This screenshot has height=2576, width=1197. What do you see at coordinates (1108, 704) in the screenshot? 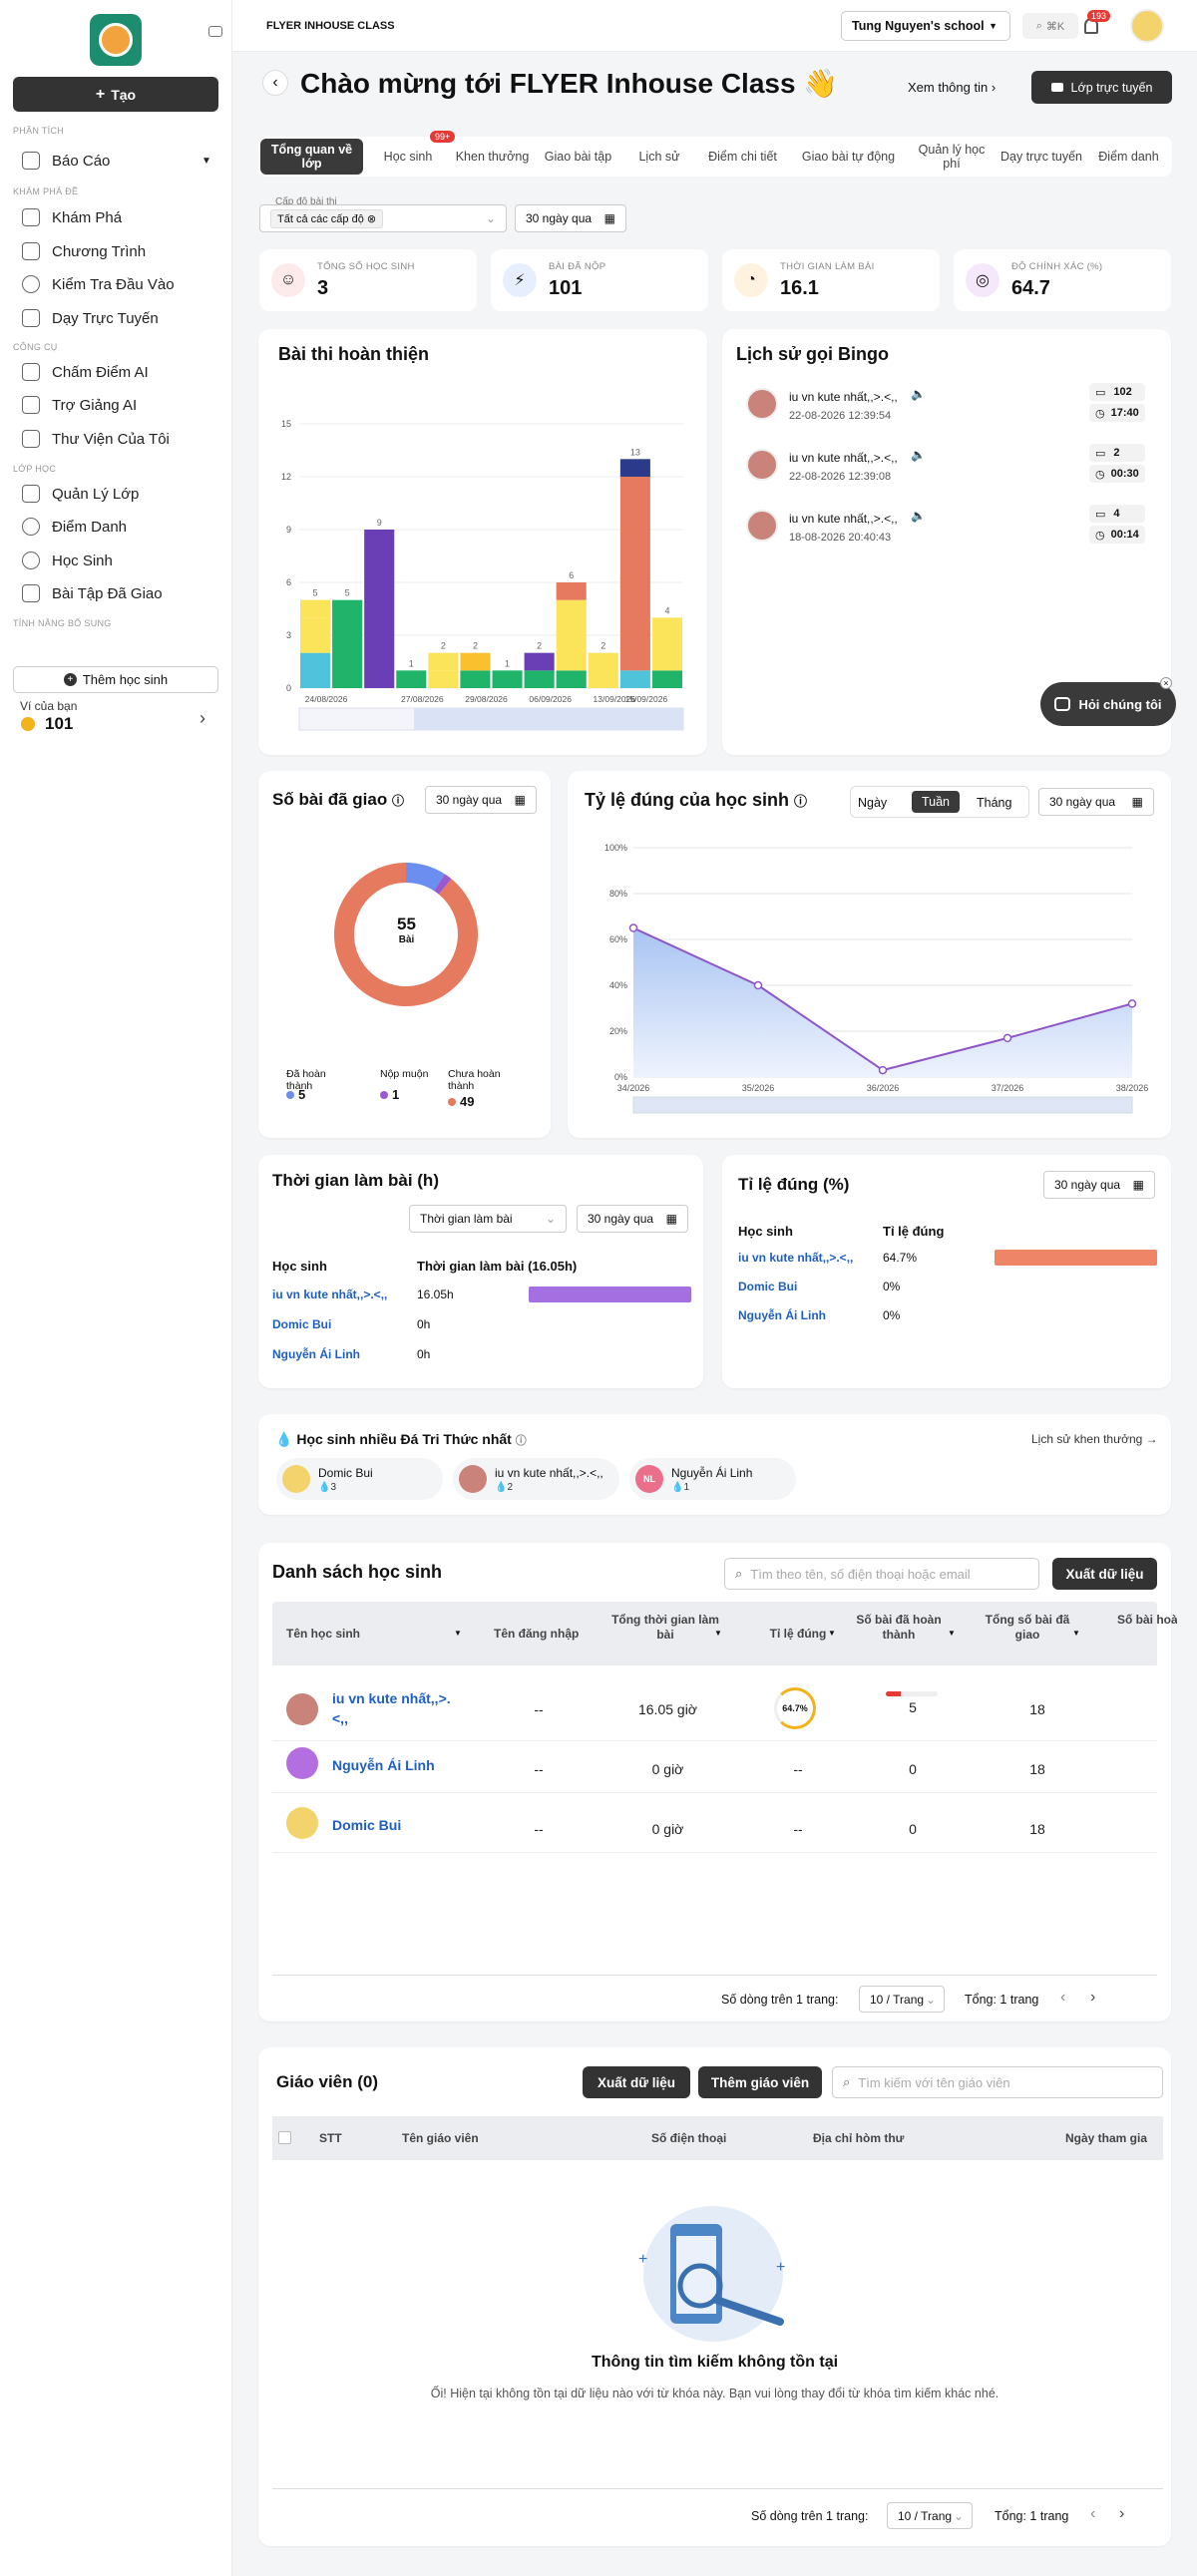
I see `help-button: Hỏi chúng tôi` at bounding box center [1108, 704].